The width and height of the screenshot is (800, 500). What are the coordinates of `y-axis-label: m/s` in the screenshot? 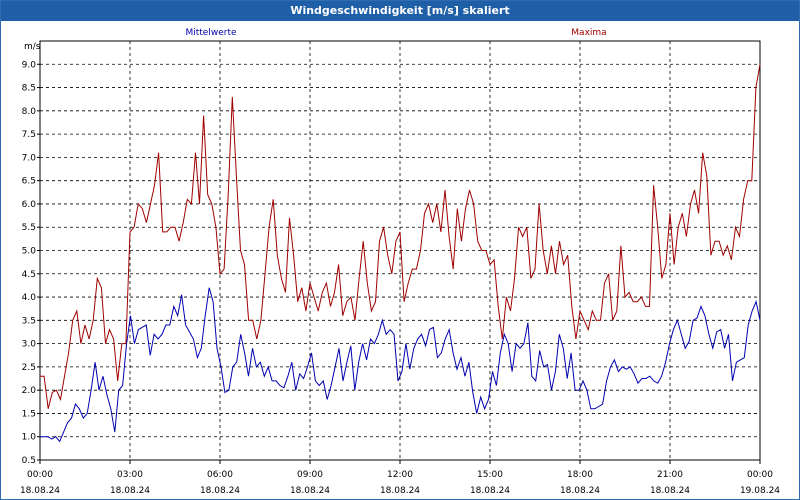 It's located at (32, 47).